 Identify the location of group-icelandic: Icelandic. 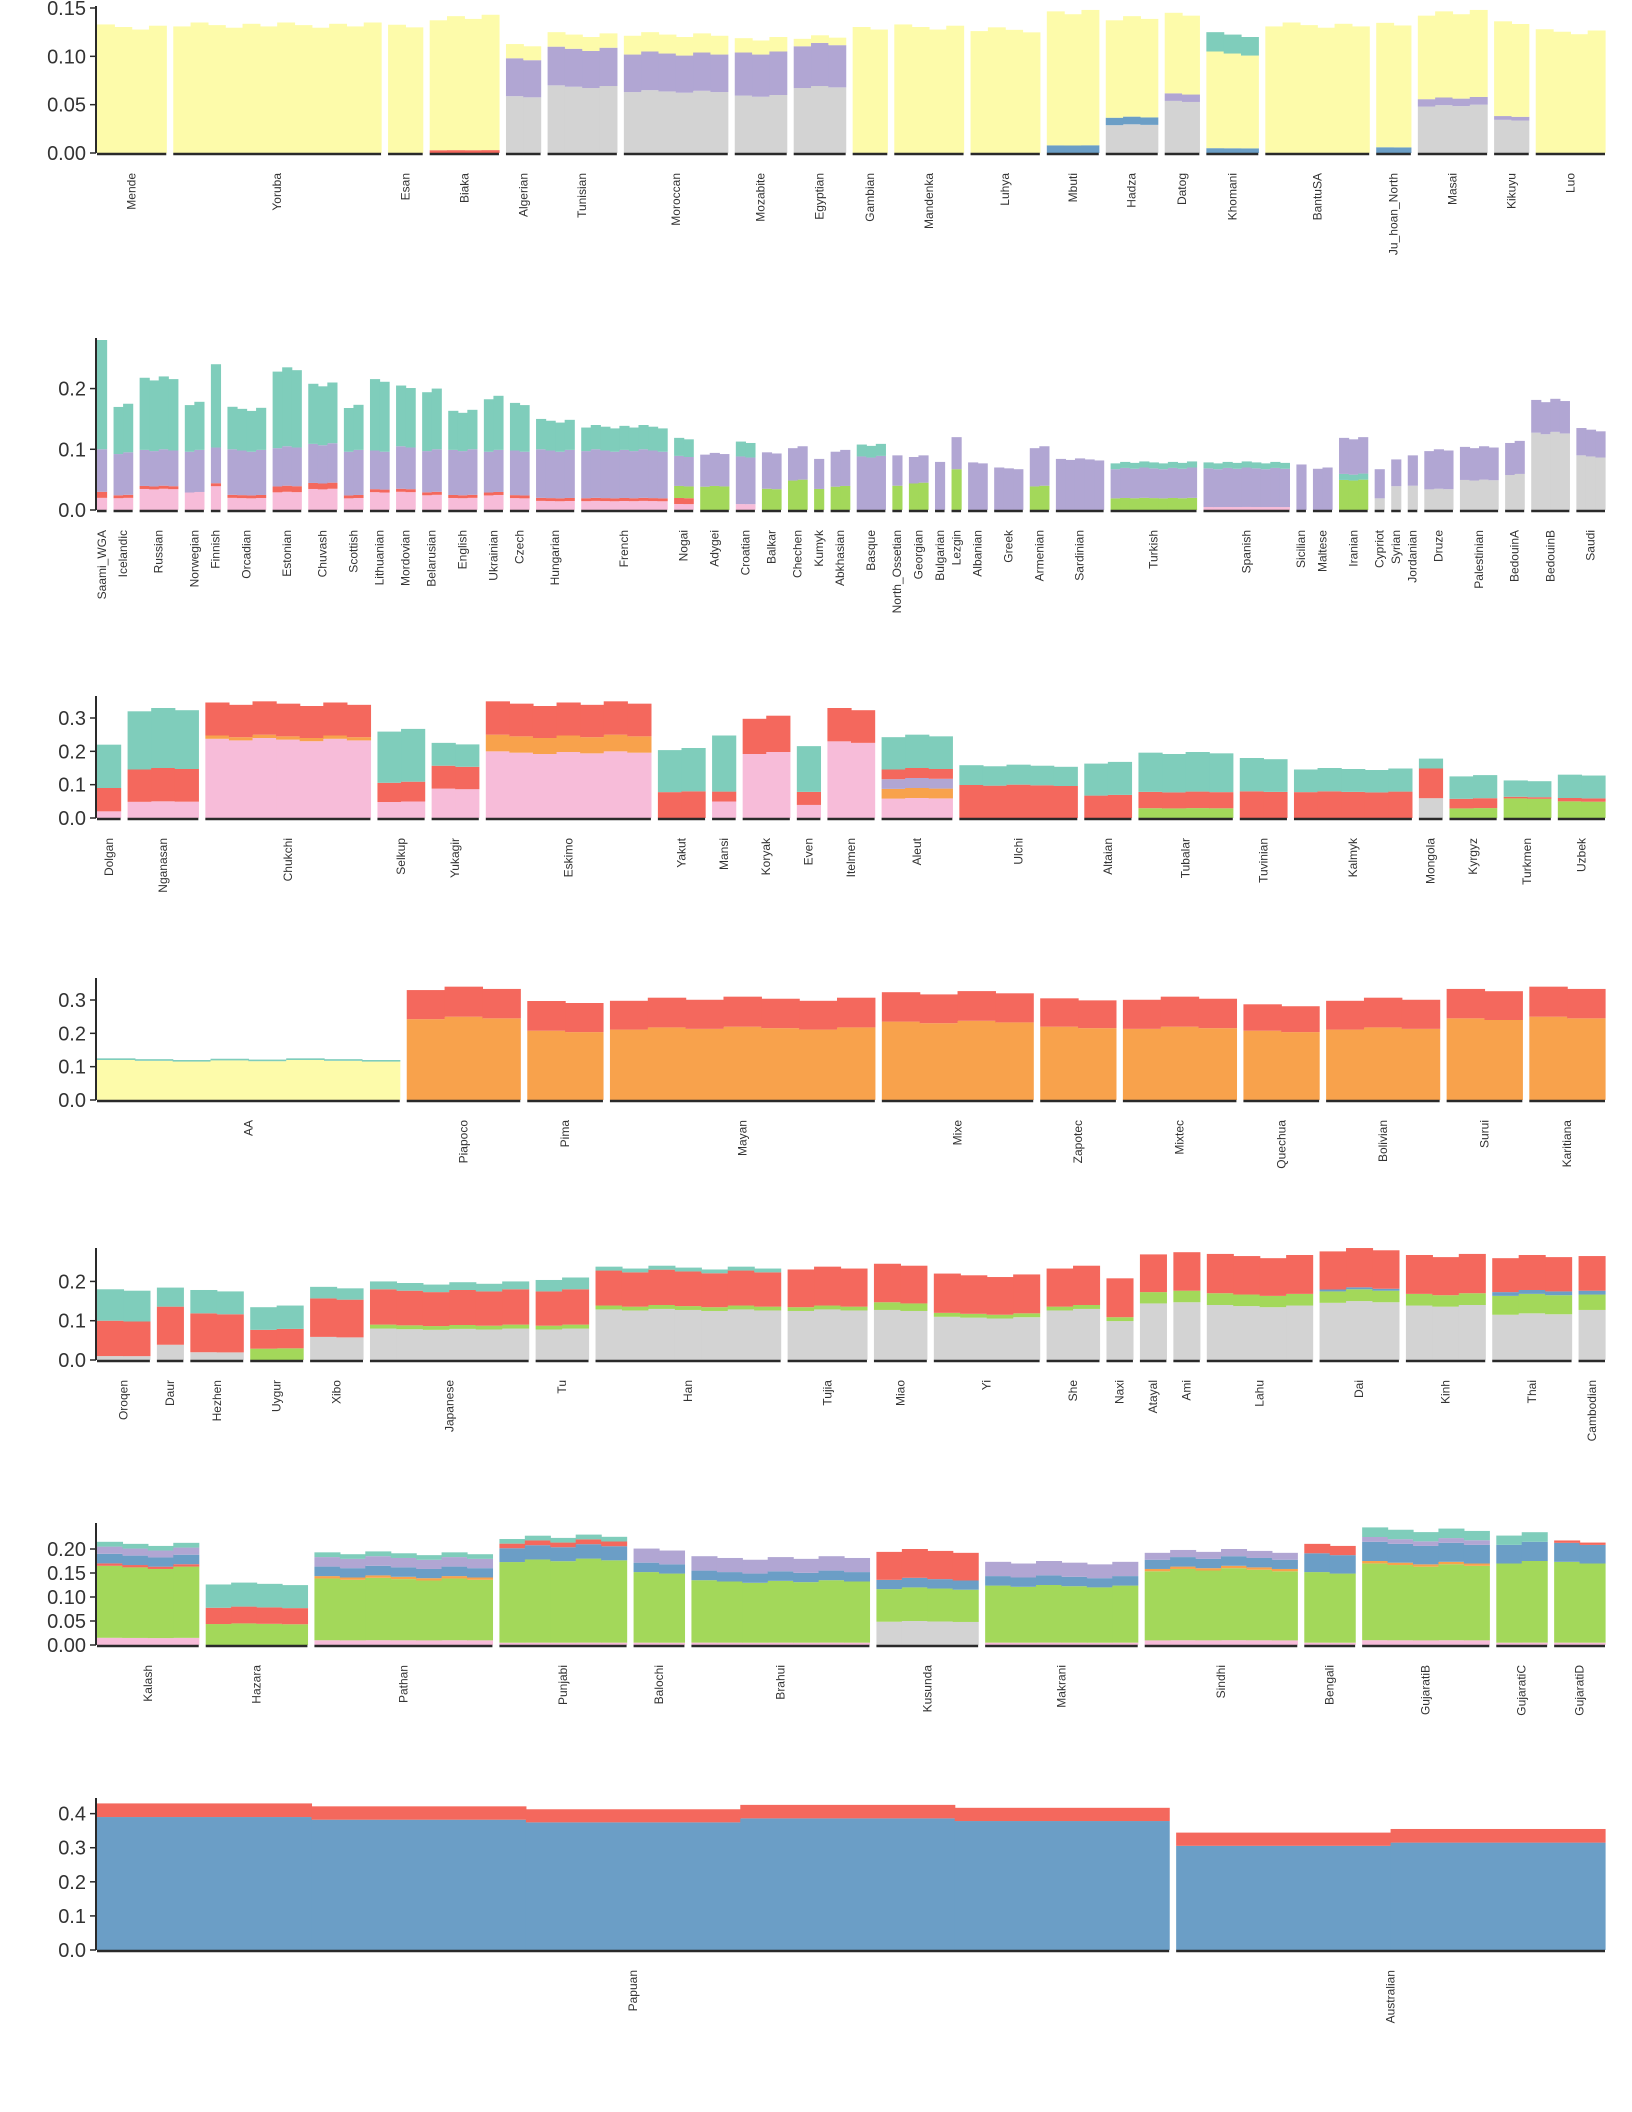
(123, 490).